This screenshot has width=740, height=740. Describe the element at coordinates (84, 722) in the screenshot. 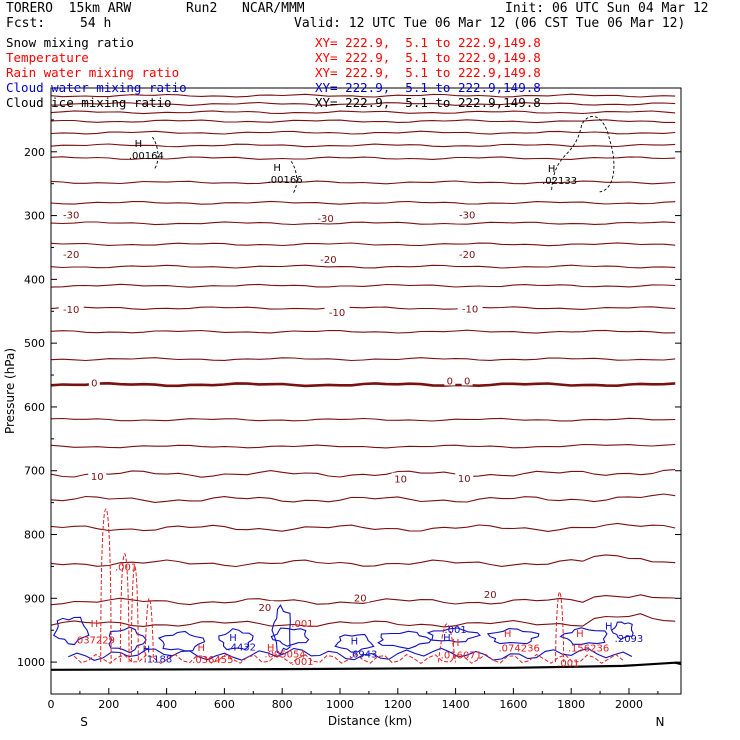

I see `south-label: S` at that location.